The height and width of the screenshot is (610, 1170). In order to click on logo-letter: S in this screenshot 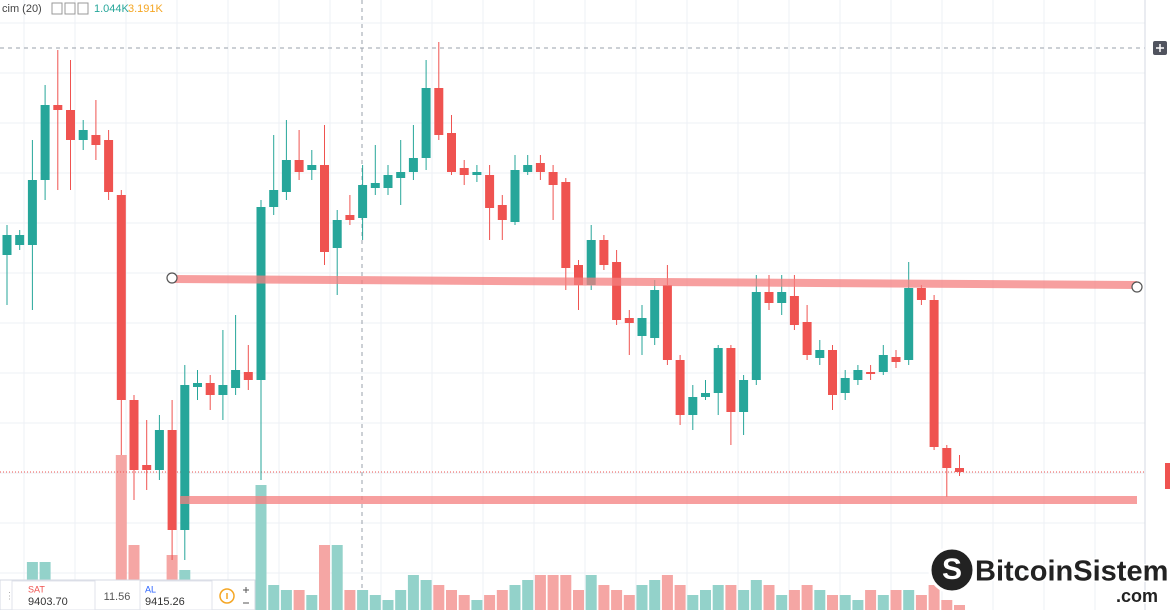, I will do `click(952, 569)`.